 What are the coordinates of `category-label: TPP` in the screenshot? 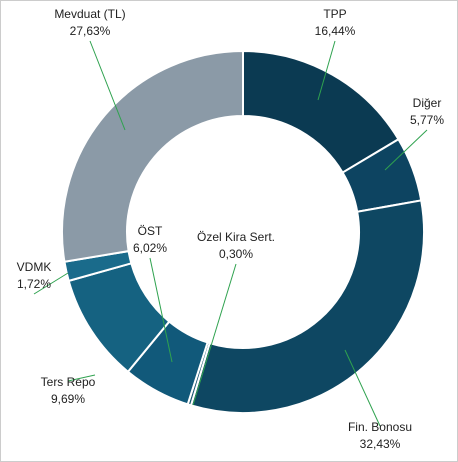 It's located at (334, 14).